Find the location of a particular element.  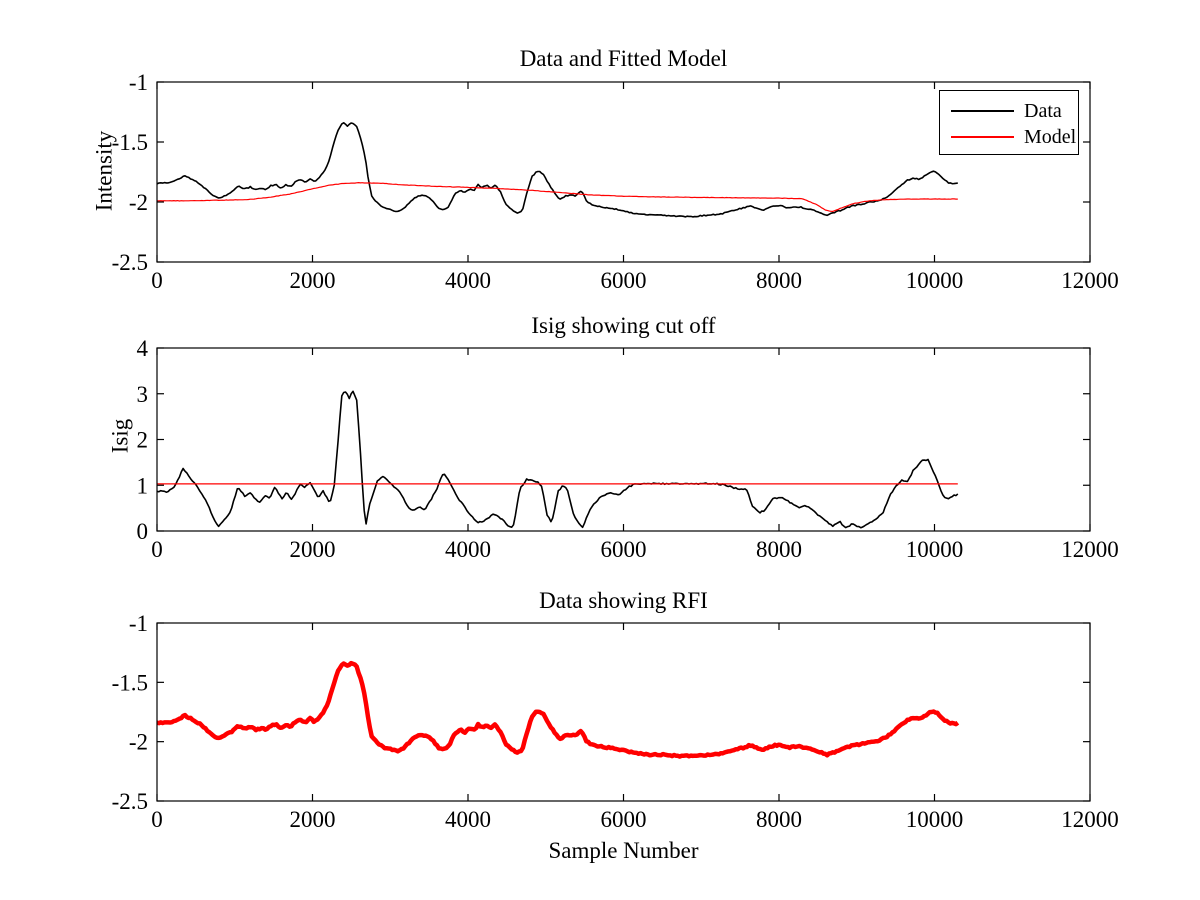

plot3-xlabel: Sample Number is located at coordinates (623, 850).